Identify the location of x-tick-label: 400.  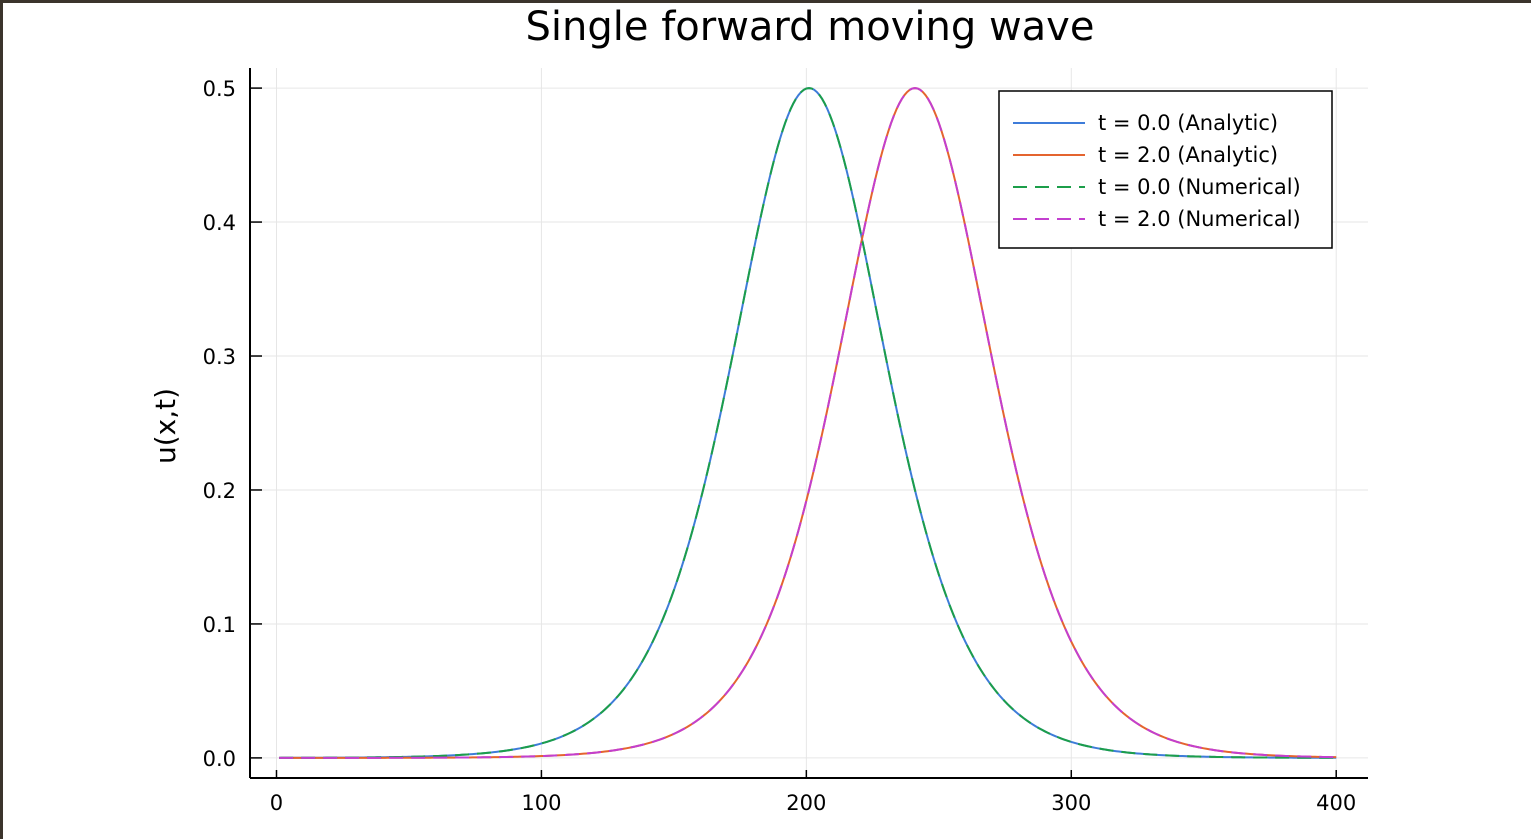
(1336, 803).